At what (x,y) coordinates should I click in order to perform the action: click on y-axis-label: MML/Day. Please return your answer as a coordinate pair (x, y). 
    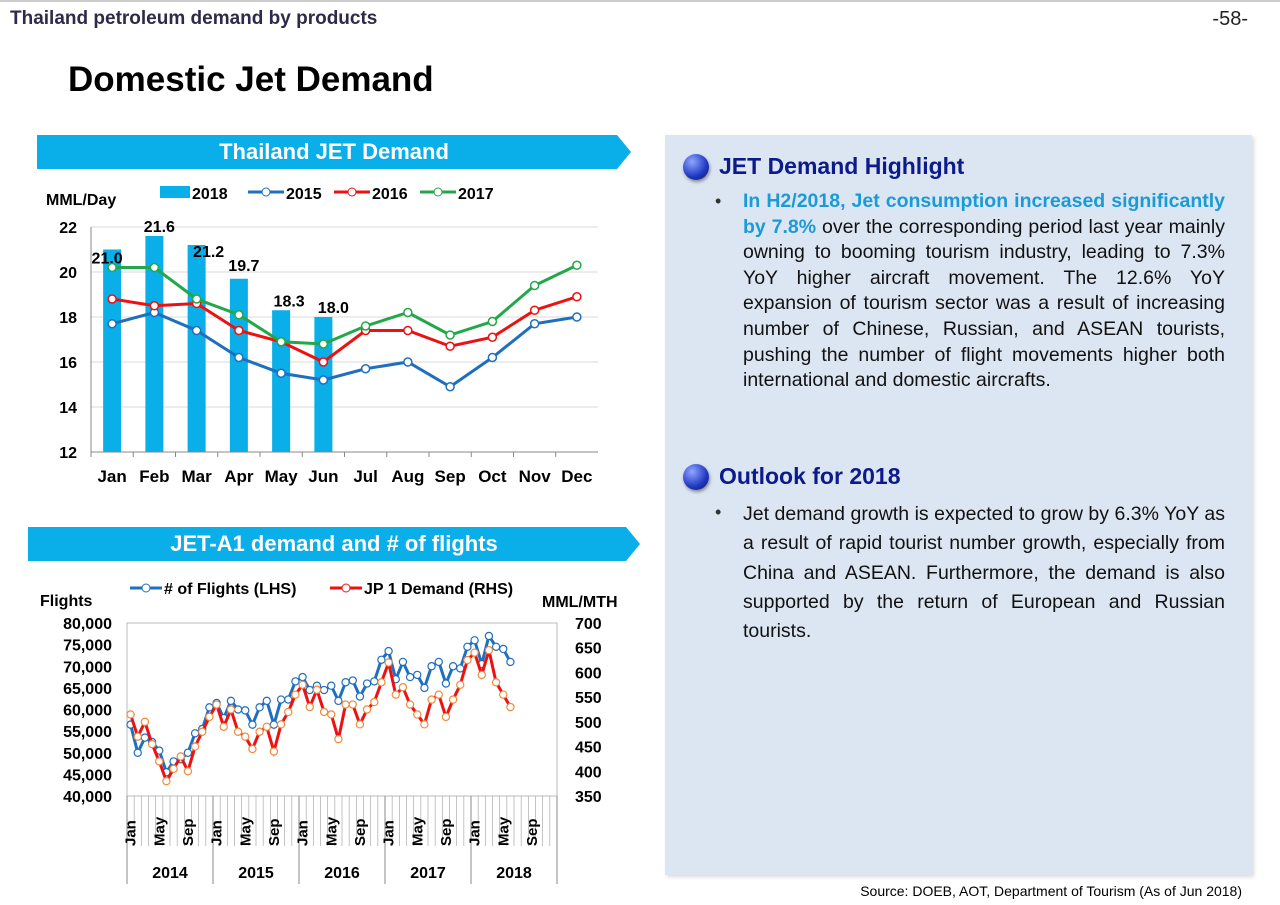
    Looking at the image, I should click on (81, 200).